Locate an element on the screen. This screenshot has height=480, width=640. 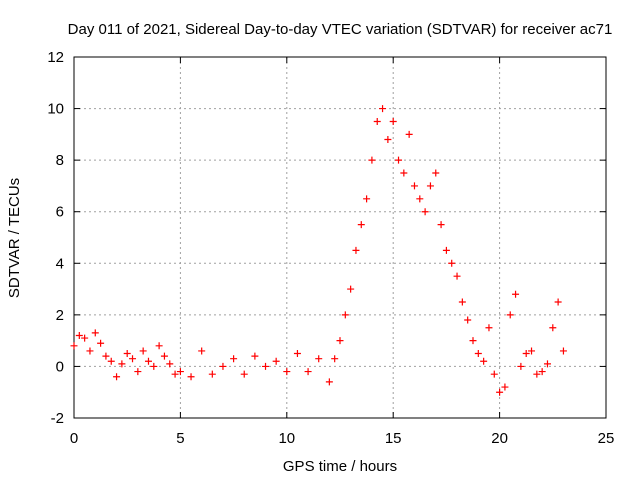
y-tick-label: 2 is located at coordinates (60, 315).